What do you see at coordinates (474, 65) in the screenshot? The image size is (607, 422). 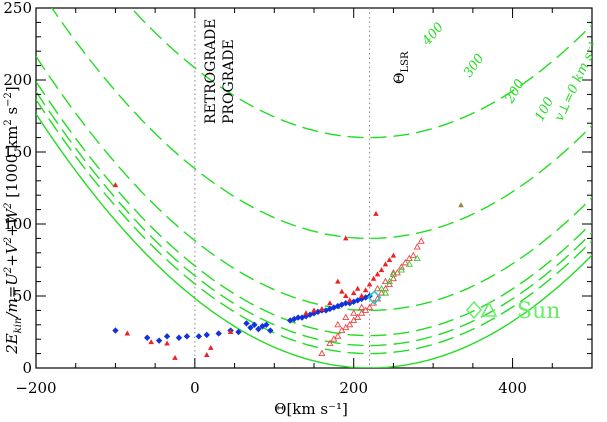 I see `curve-label-300: 300` at bounding box center [474, 65].